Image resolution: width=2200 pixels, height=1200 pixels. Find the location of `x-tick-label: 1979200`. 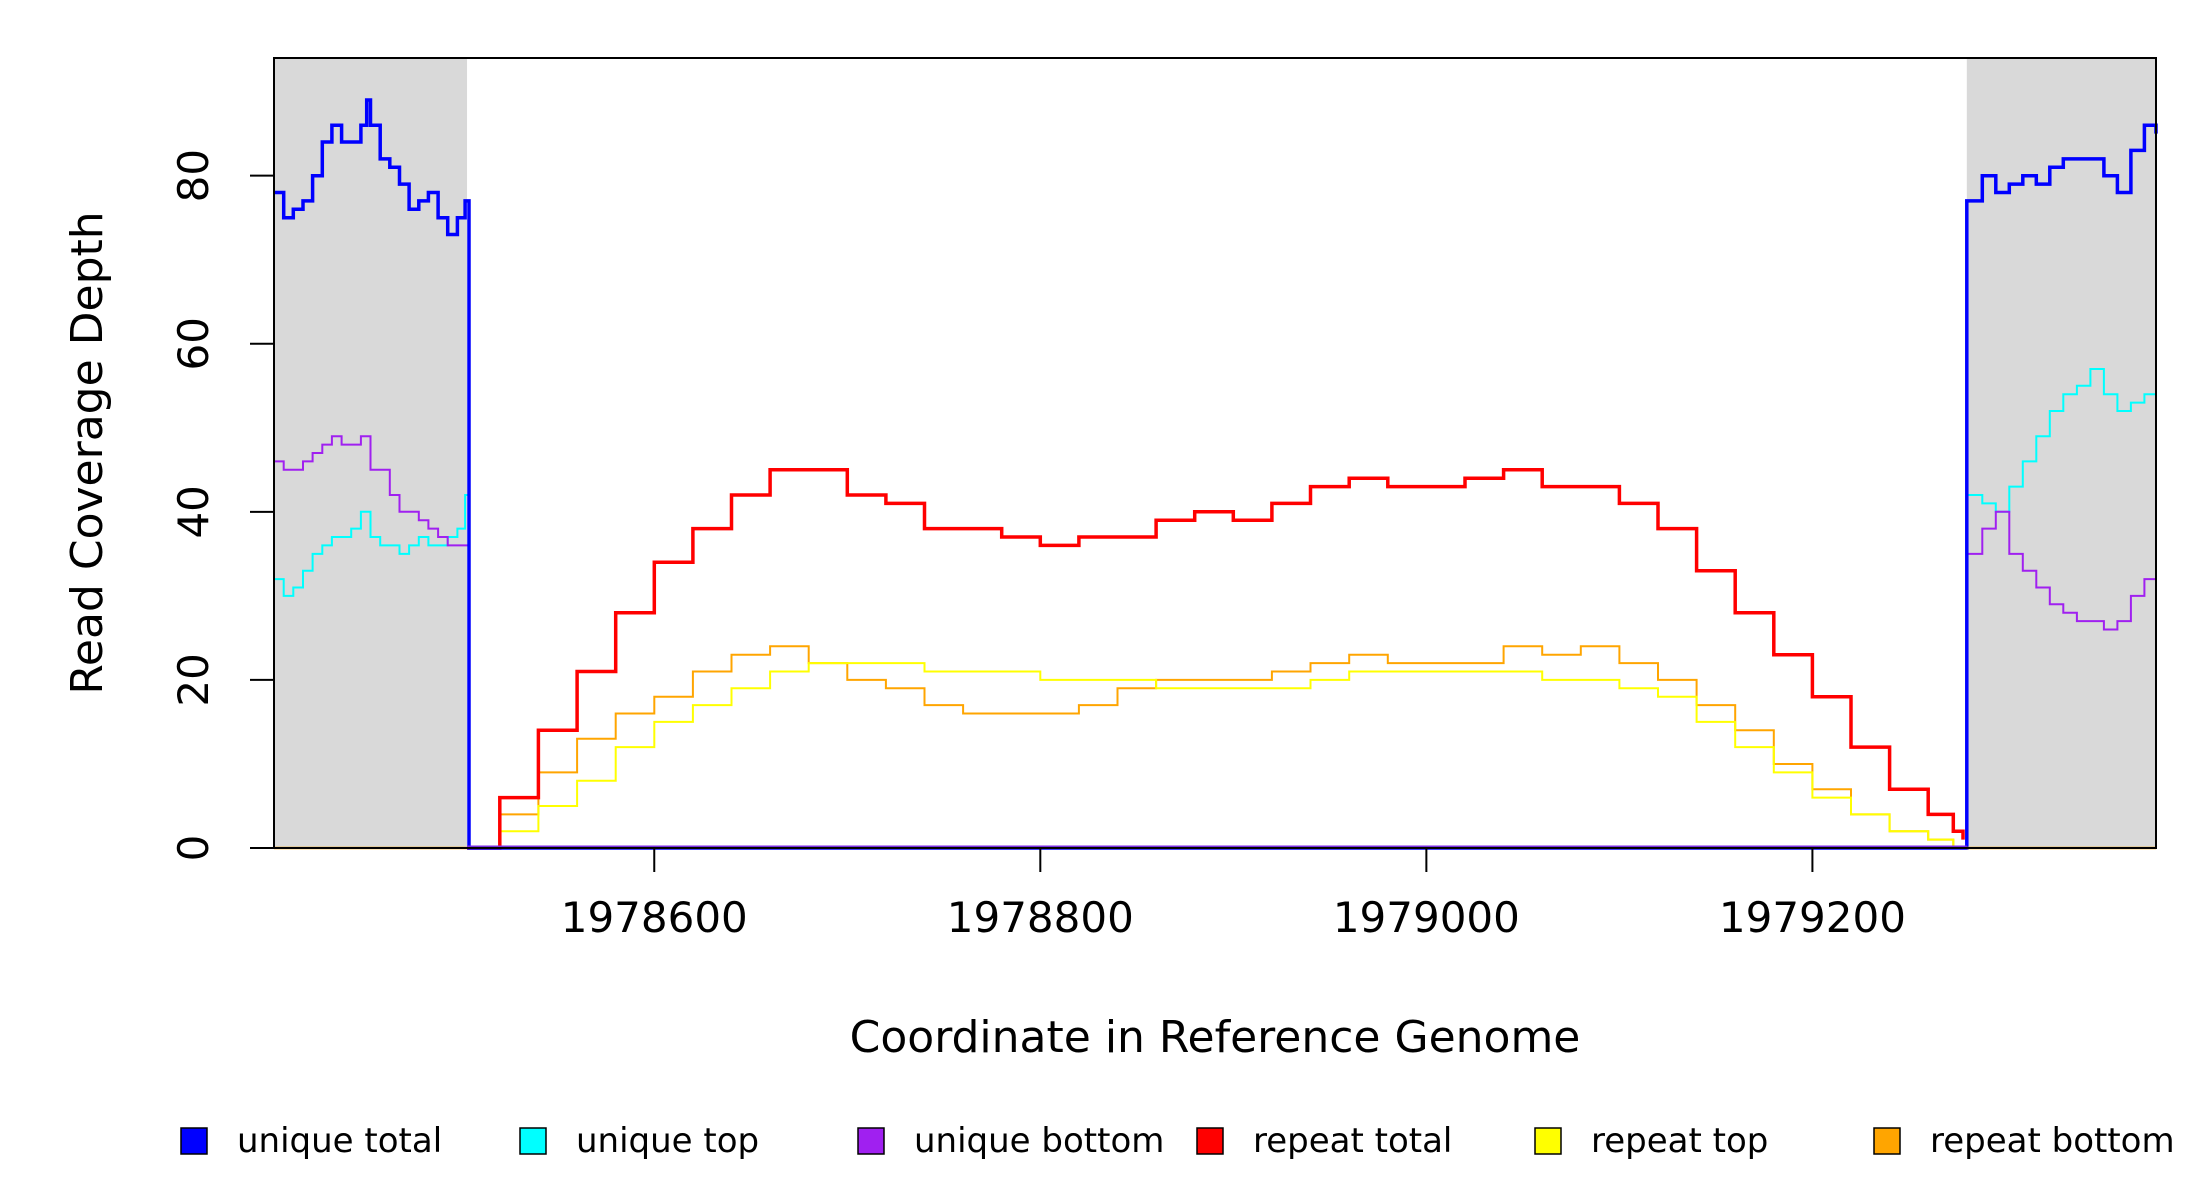

x-tick-label: 1979200 is located at coordinates (1812, 917).